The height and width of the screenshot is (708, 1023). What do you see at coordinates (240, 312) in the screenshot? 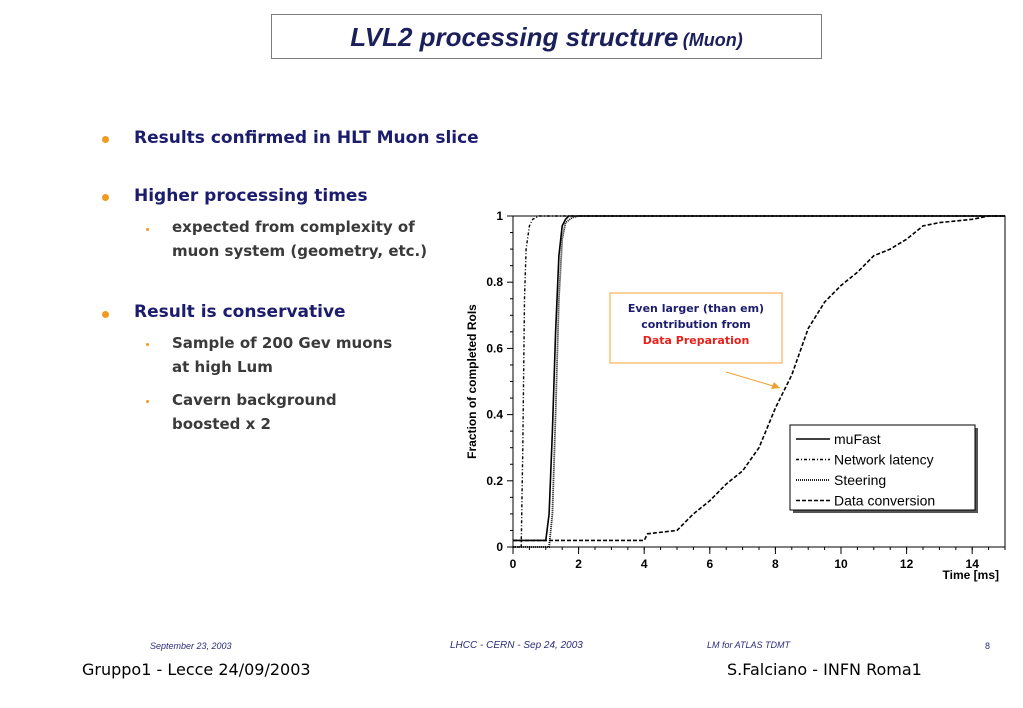
I see `bullet-3: Result is conservative` at bounding box center [240, 312].